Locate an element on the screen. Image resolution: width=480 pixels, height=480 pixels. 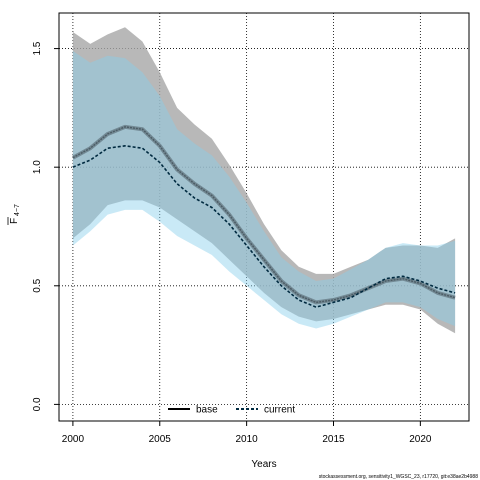
x-tick-label-2015: 2015 is located at coordinates (333, 439).